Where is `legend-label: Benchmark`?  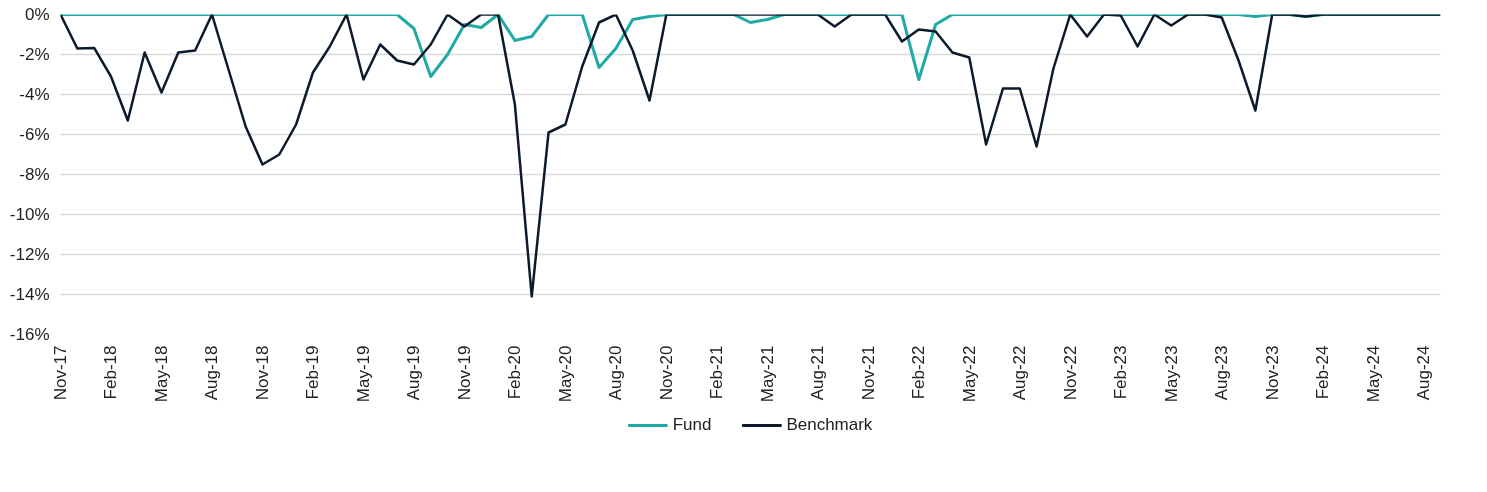
legend-label: Benchmark is located at coordinates (829, 425).